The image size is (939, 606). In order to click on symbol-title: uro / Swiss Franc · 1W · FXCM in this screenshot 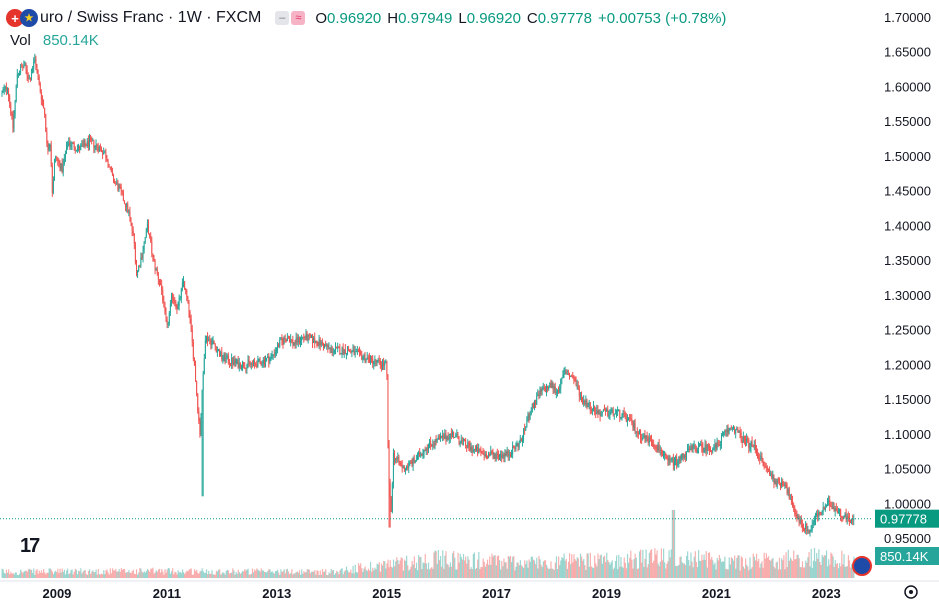, I will do `click(151, 17)`.